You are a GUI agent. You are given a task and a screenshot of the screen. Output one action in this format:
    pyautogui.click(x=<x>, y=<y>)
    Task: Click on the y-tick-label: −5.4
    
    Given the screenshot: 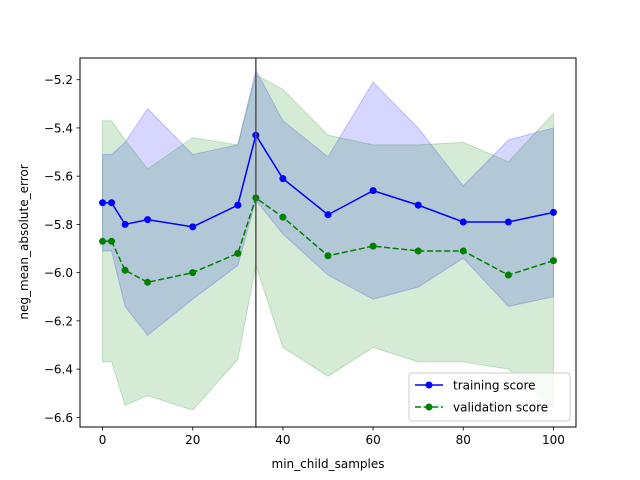 What is the action you would take?
    pyautogui.click(x=58, y=128)
    